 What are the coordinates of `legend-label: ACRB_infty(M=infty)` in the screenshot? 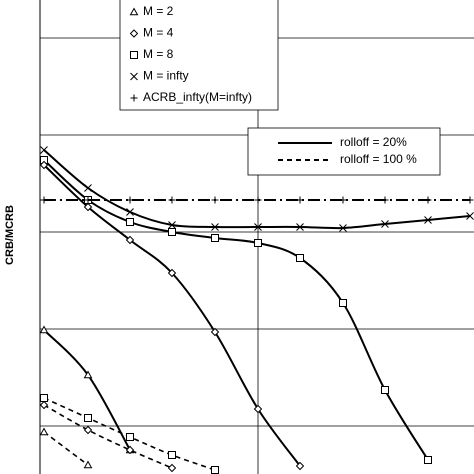 It's located at (197, 97).